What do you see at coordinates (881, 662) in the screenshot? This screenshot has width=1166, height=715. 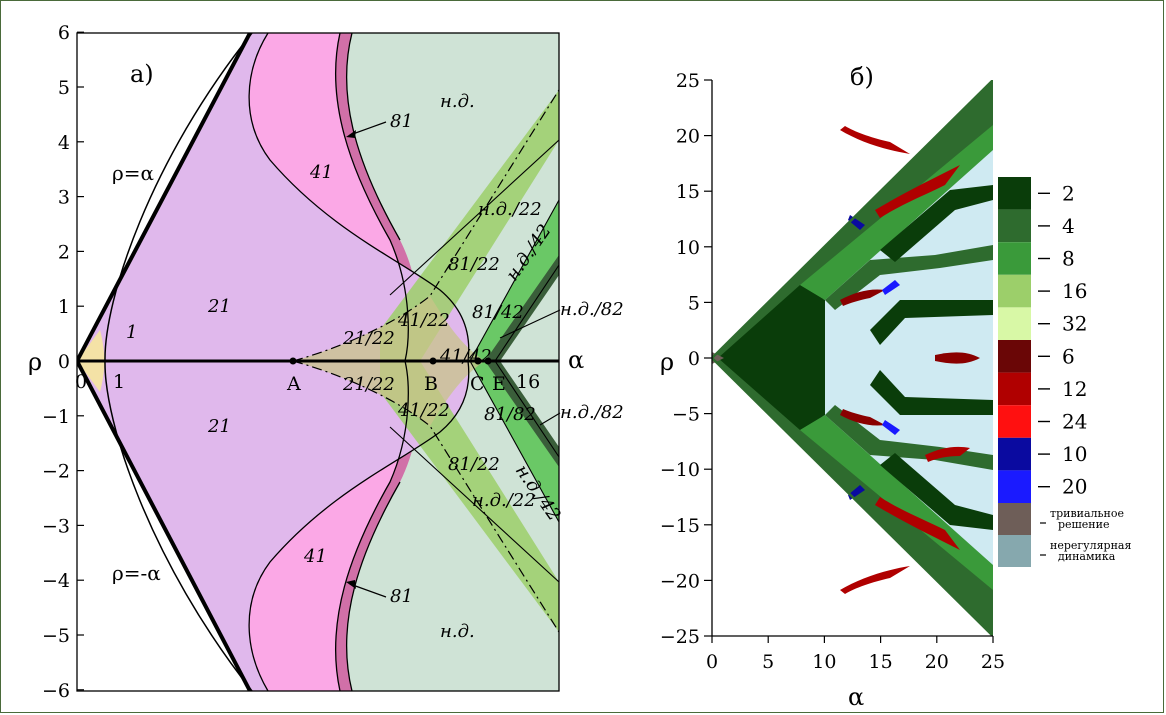 I see `x-tick-label: 15` at bounding box center [881, 662].